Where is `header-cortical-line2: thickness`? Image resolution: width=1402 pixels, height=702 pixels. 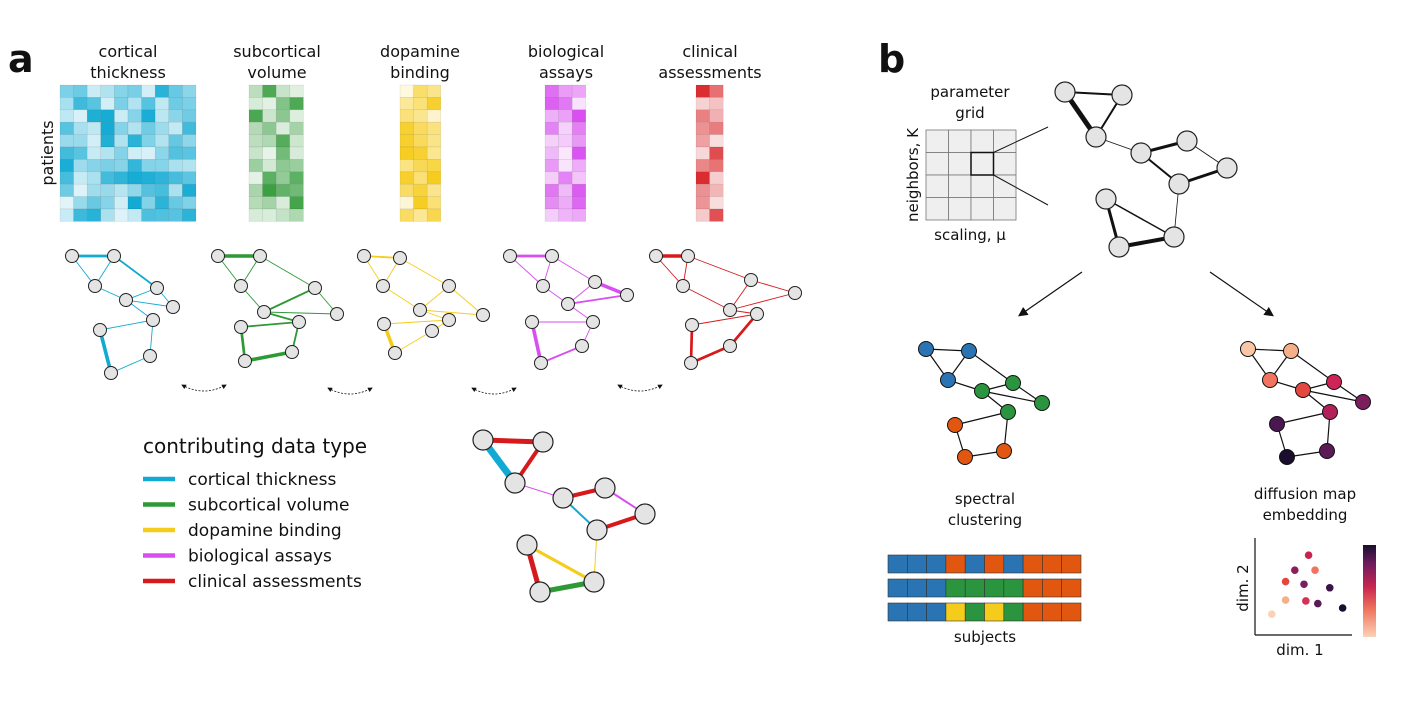
header-cortical-line2: thickness is located at coordinates (128, 72).